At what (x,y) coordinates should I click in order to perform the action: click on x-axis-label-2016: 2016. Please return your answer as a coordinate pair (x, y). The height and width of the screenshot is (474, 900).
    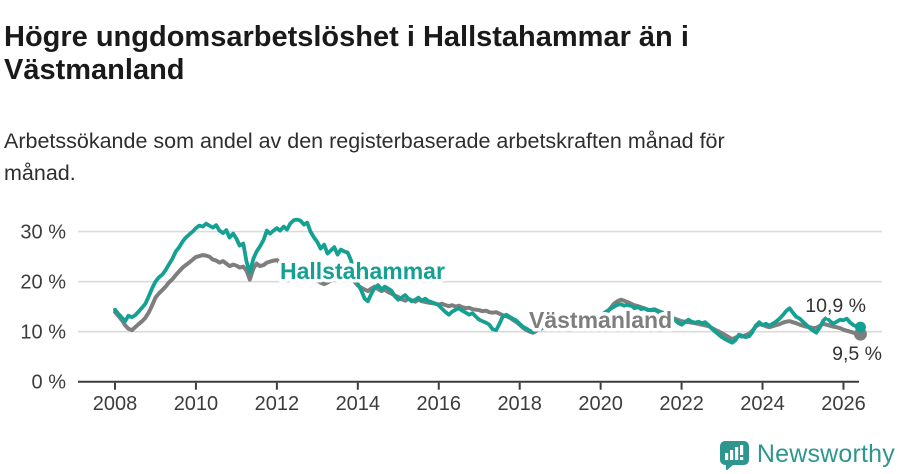
    Looking at the image, I should click on (439, 404).